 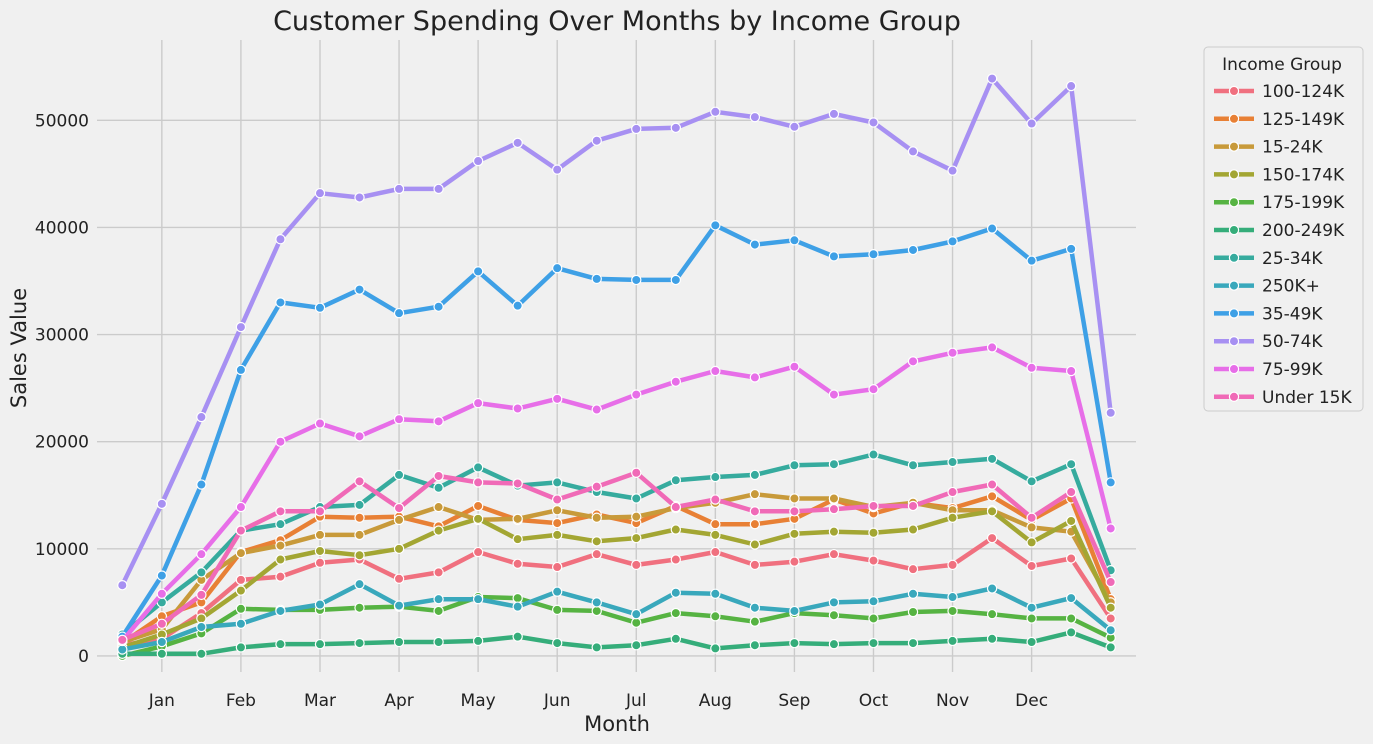 I want to click on legend-entry: 35-49K, so click(x=1268, y=314).